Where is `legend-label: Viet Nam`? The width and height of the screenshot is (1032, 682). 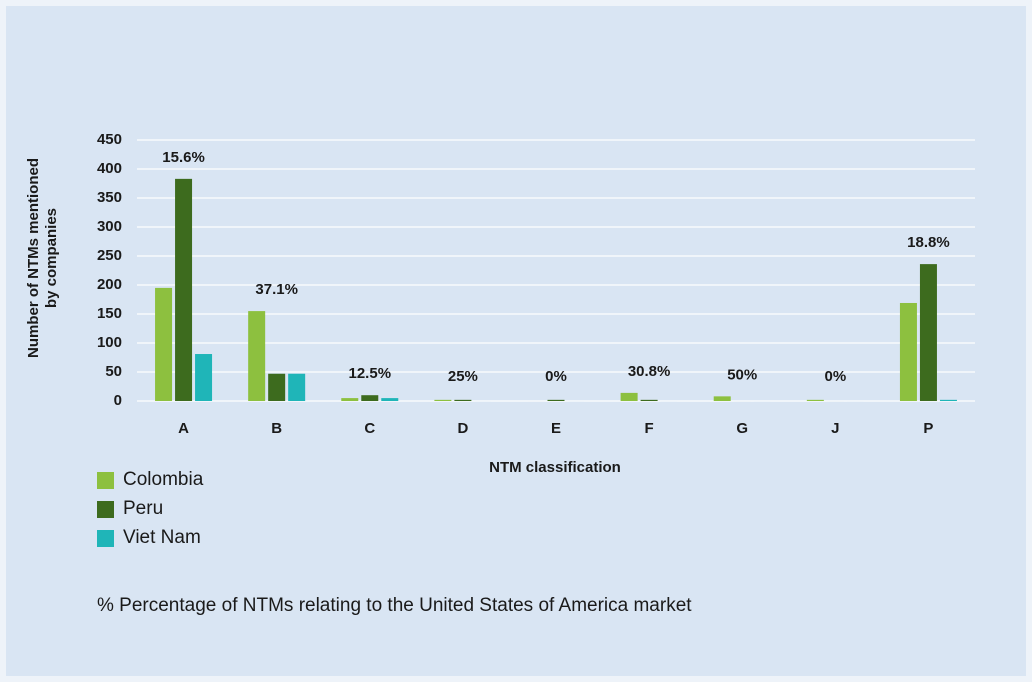
legend-label: Viet Nam is located at coordinates (162, 537).